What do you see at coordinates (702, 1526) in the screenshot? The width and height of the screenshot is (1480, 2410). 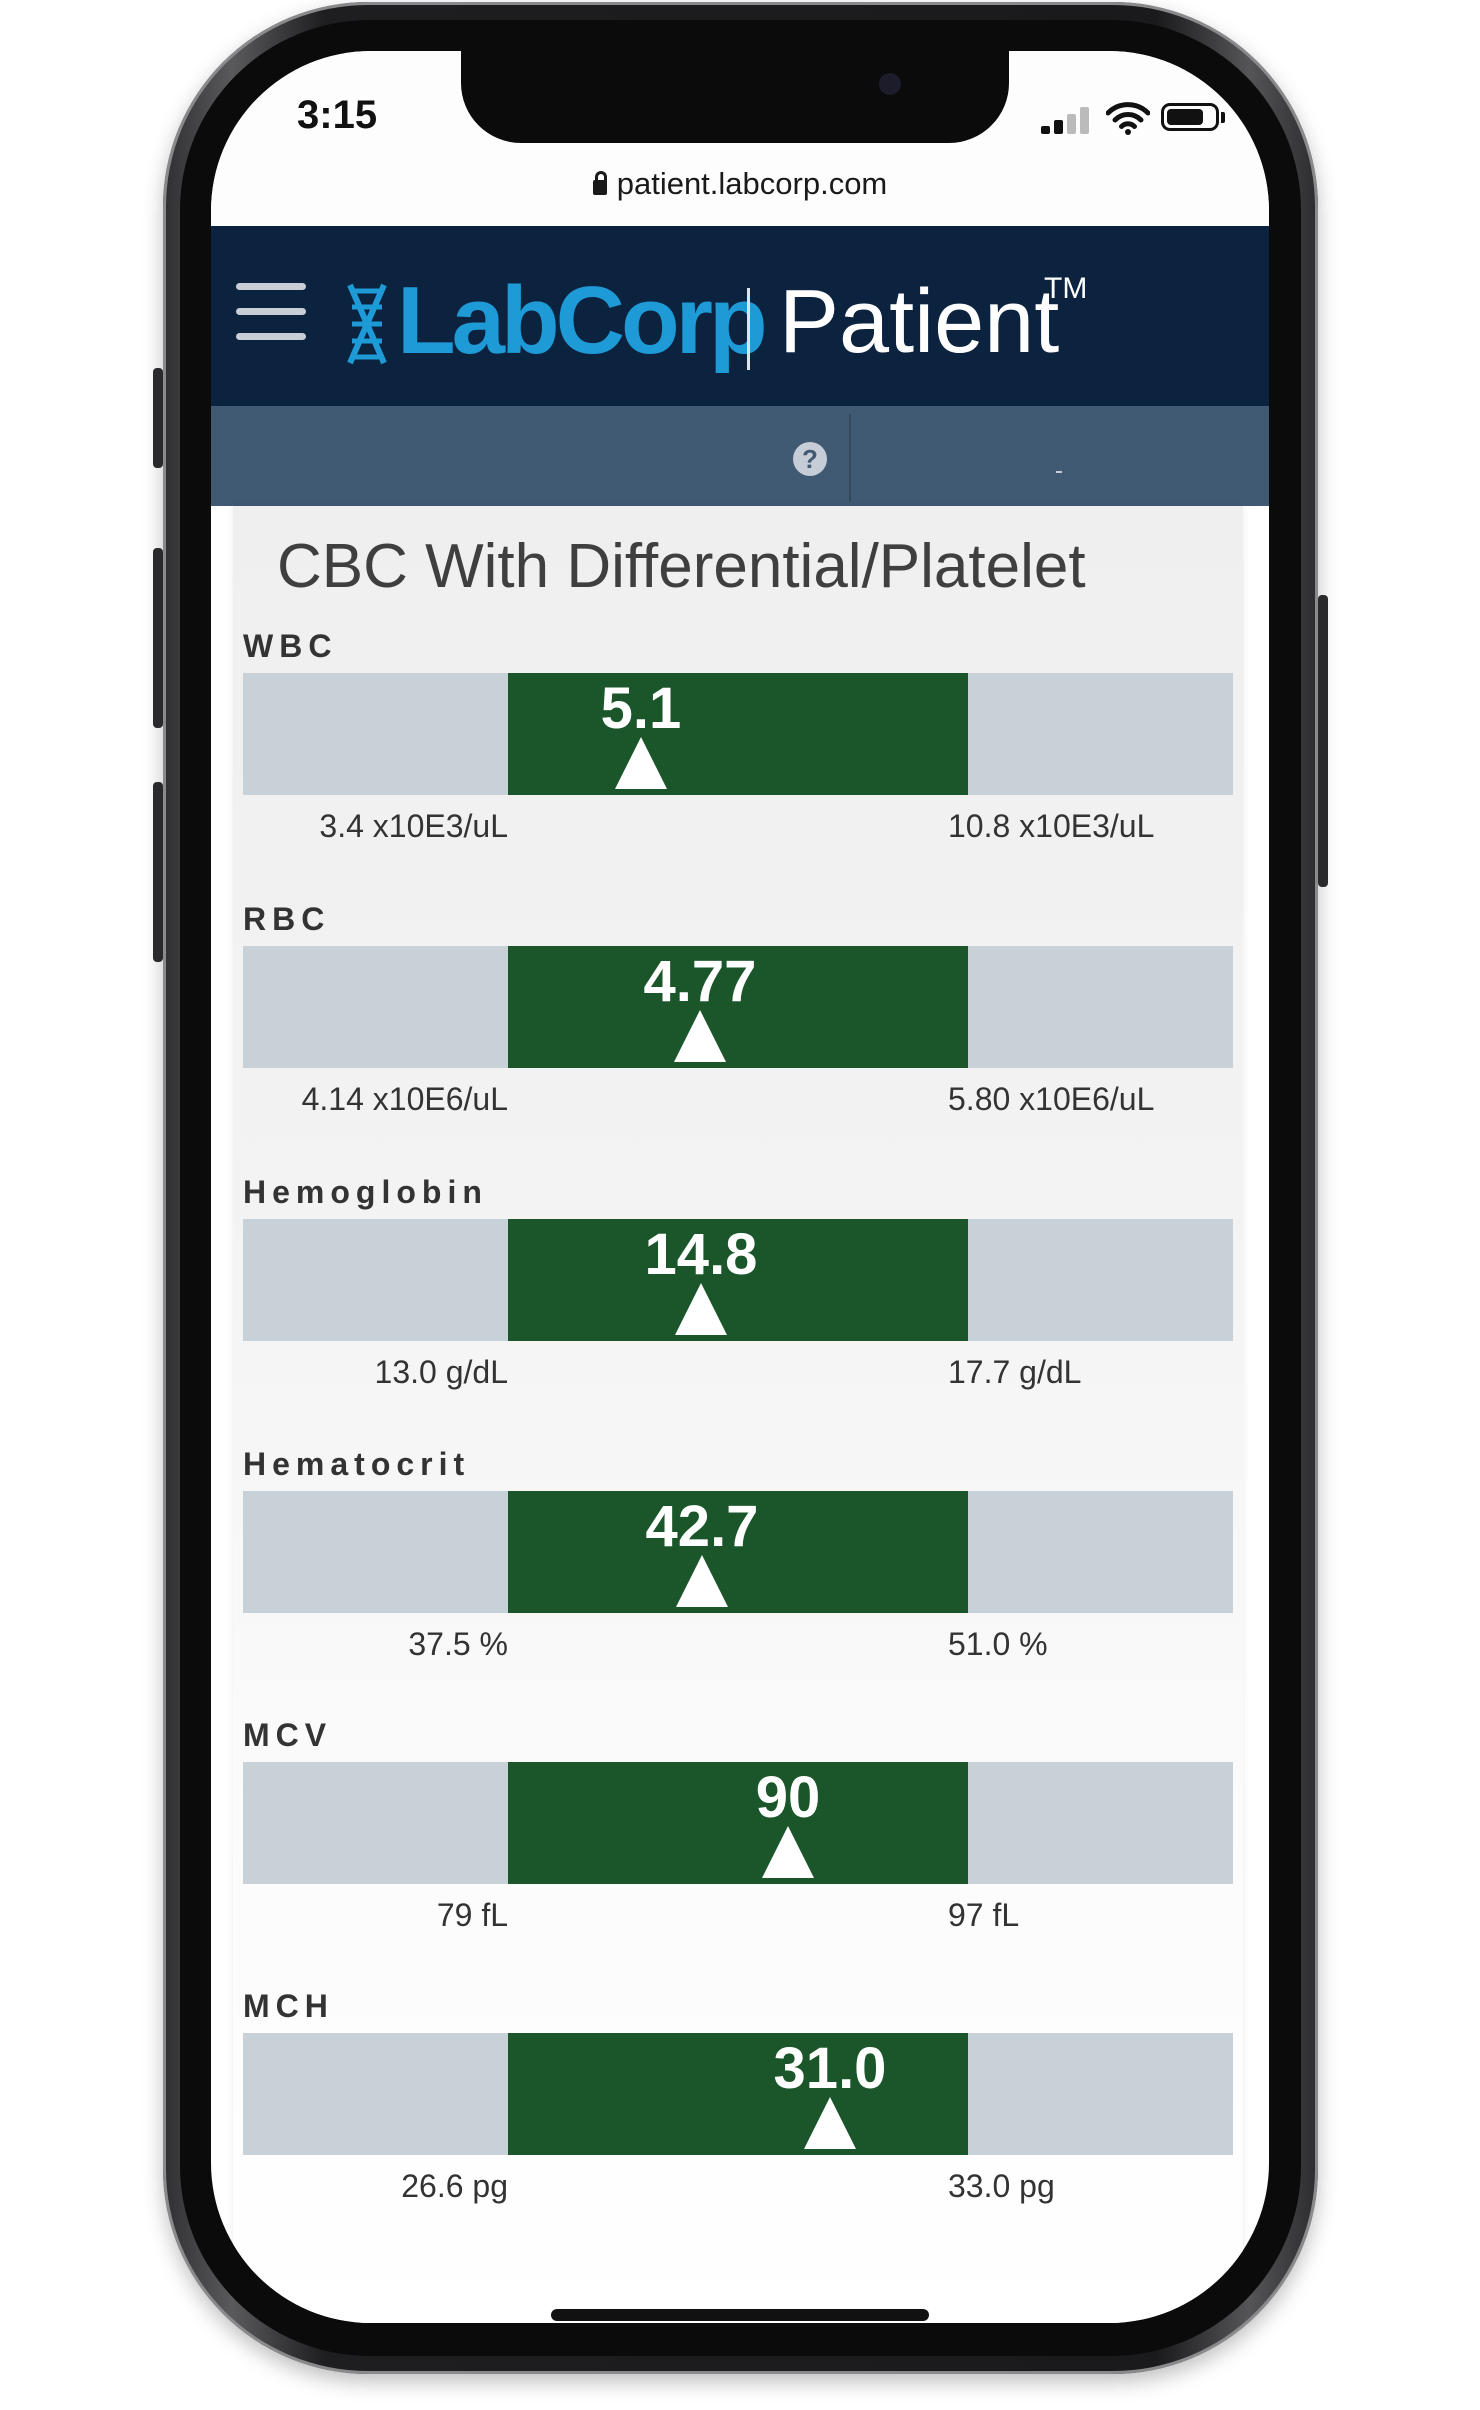 I see `result-value: 42.7` at bounding box center [702, 1526].